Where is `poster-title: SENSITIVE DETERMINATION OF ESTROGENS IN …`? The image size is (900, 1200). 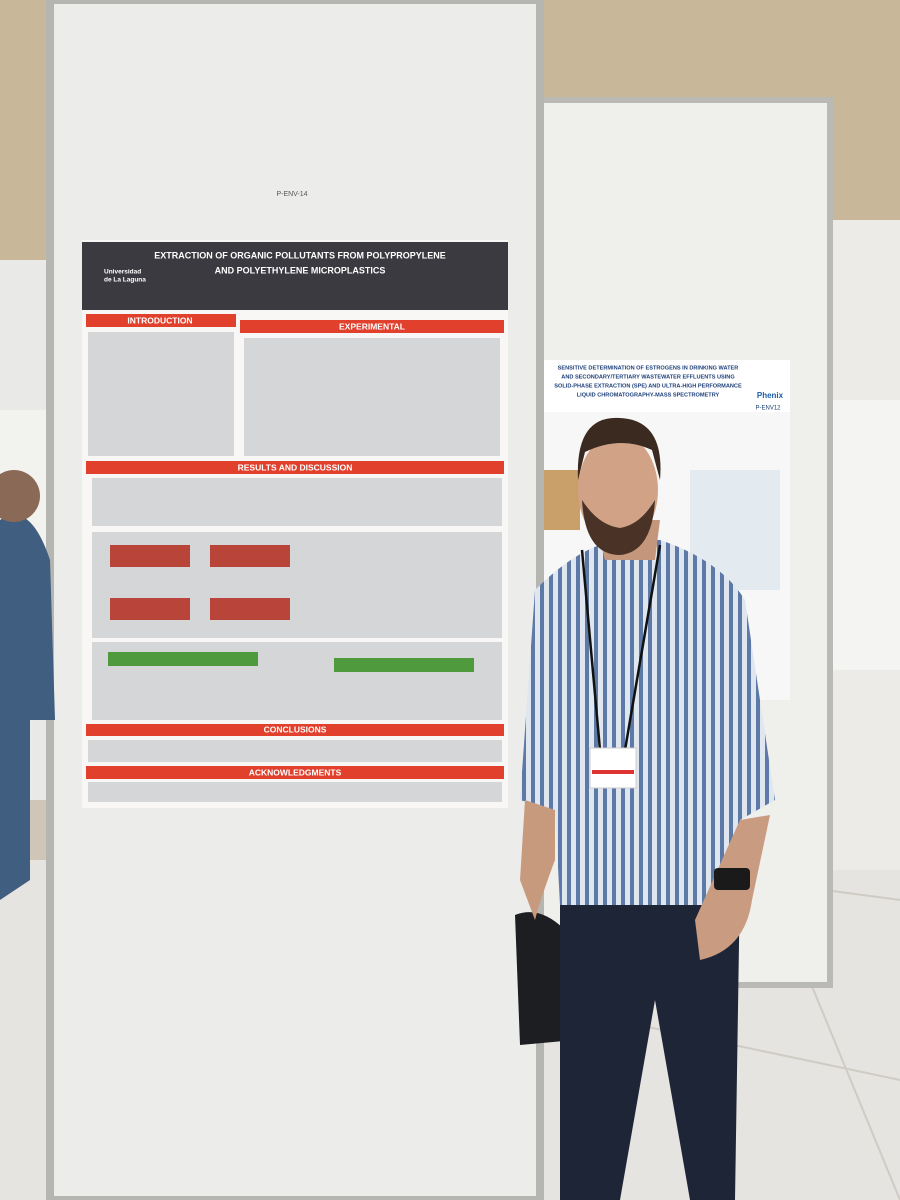 poster-title: SENSITIVE DETERMINATION OF ESTROGENS IN … is located at coordinates (648, 368).